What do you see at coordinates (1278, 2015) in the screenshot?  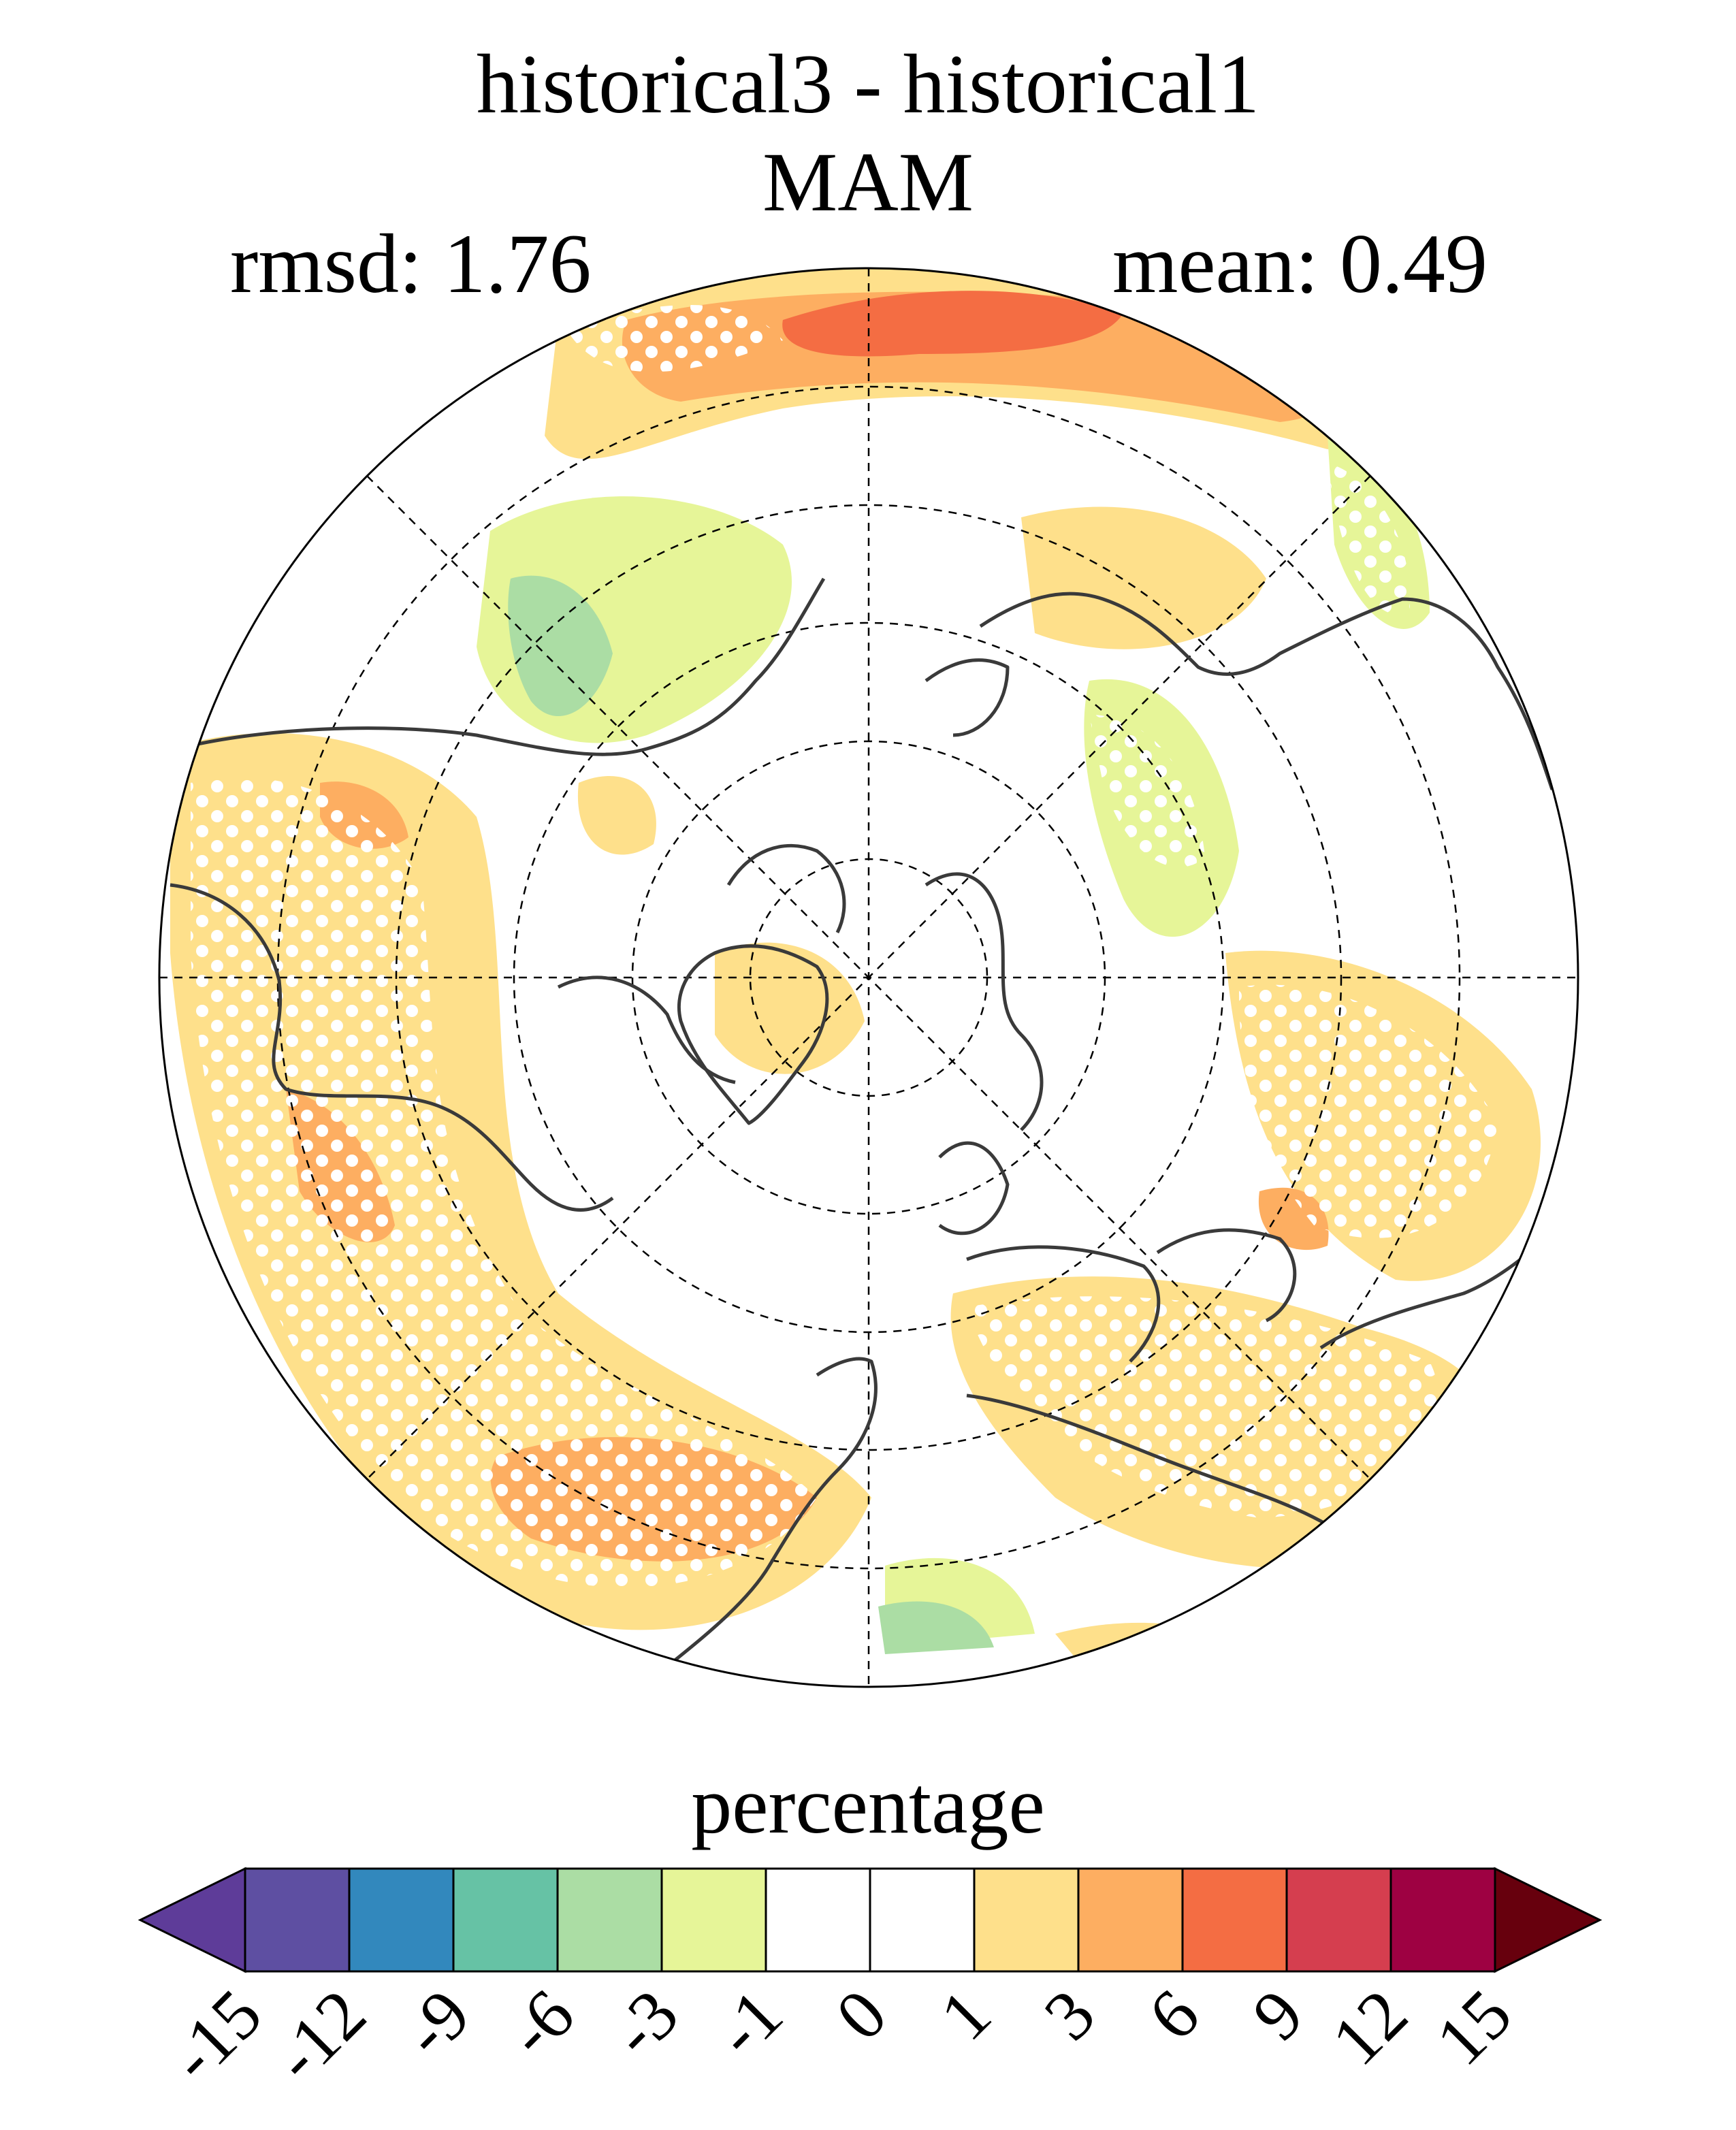 I see `colorbar-tick-label: 9` at bounding box center [1278, 2015].